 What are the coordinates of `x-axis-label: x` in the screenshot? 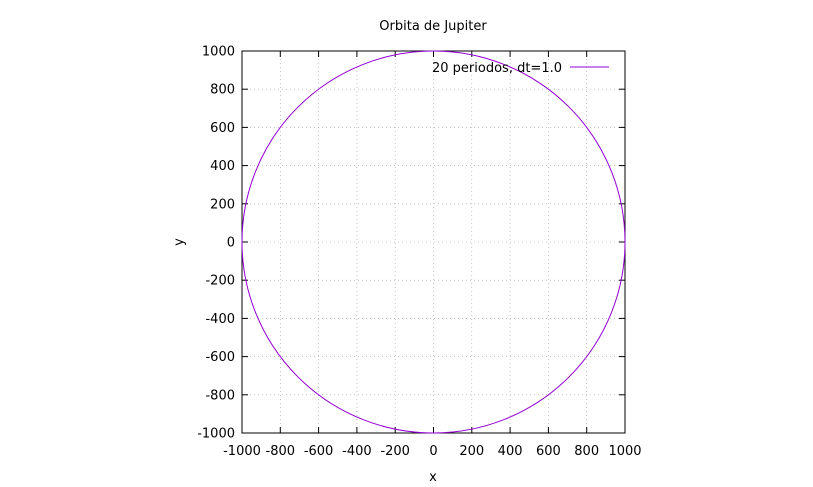 It's located at (433, 477).